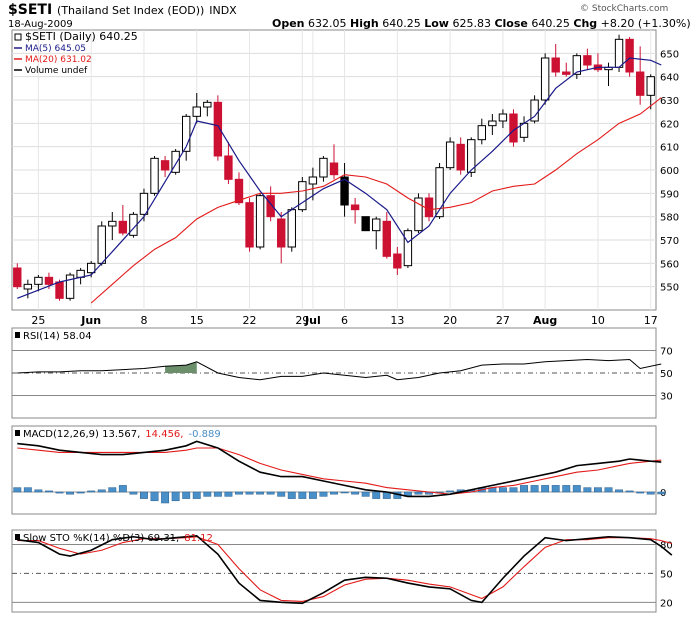 Image resolution: width=696 pixels, height=621 pixels. I want to click on price-ytick-label: 600, so click(669, 171).